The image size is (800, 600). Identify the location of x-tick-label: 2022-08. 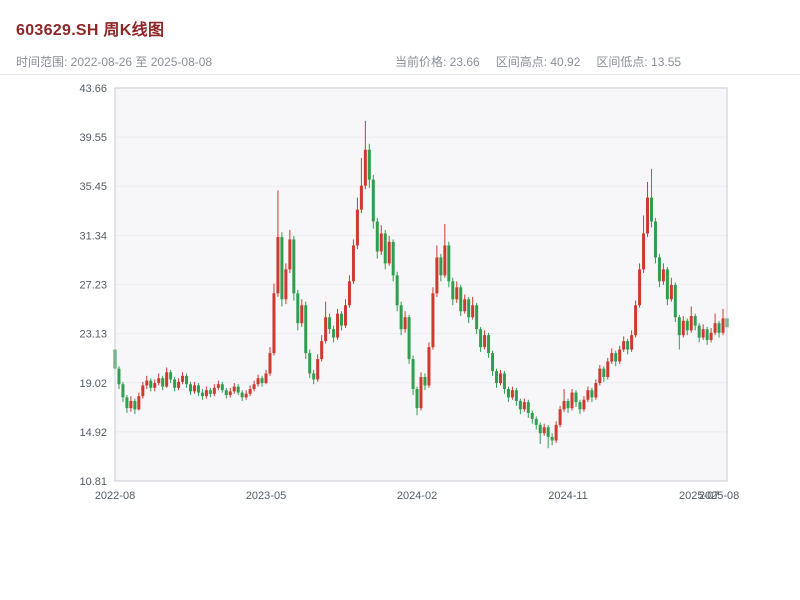
(115, 496).